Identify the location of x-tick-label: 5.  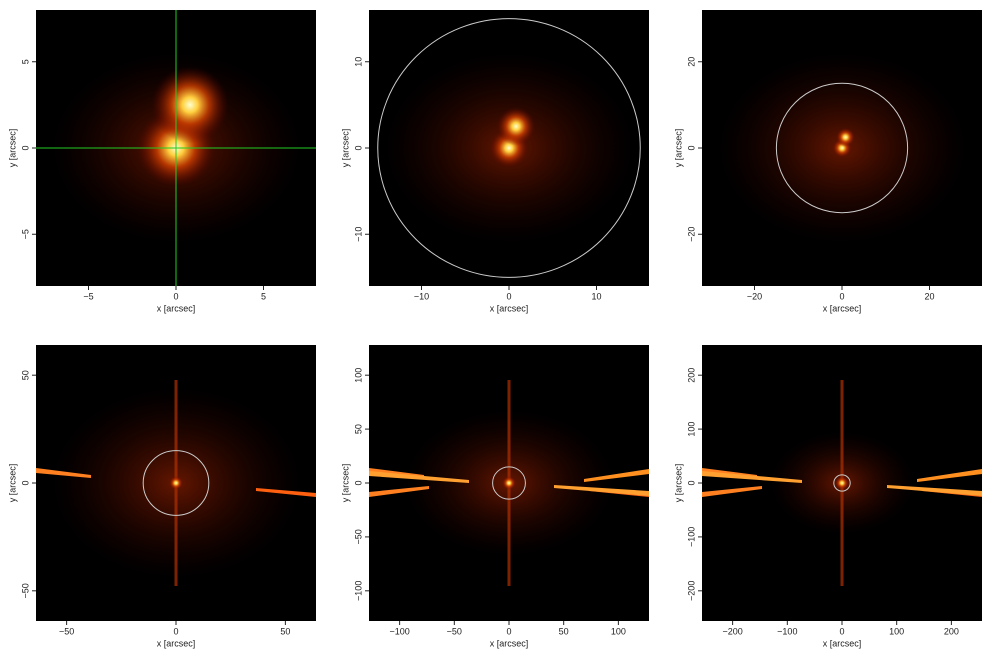
(263, 296).